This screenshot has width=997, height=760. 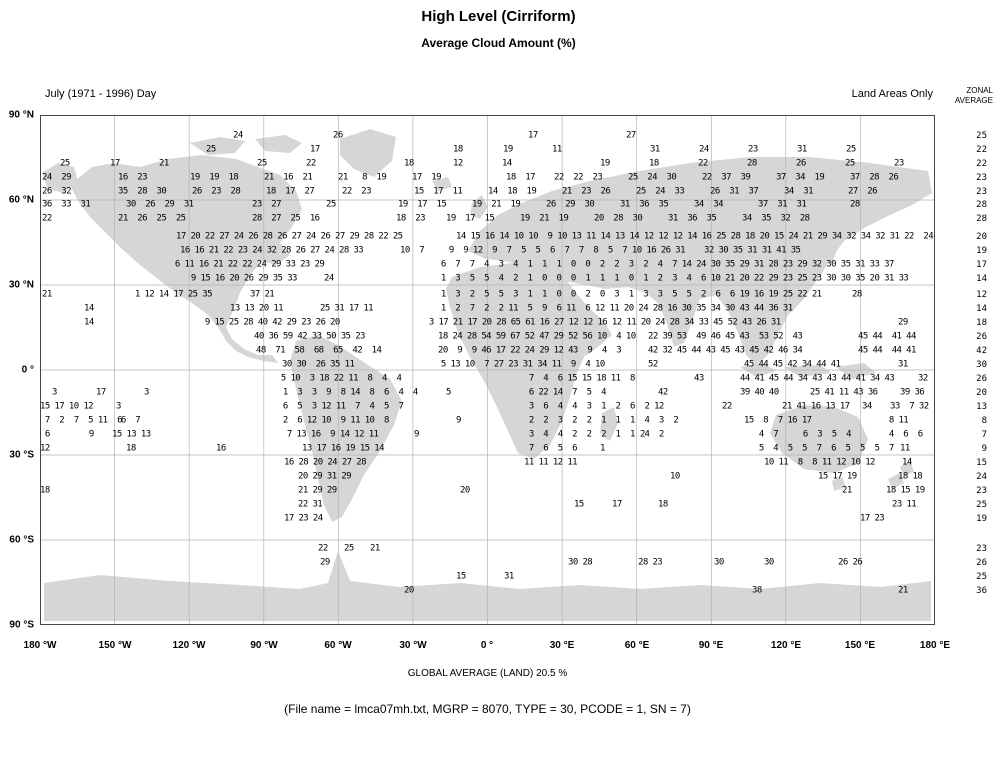 What do you see at coordinates (214, 177) in the screenshot?
I see `cloud-value-run: 19 19 18` at bounding box center [214, 177].